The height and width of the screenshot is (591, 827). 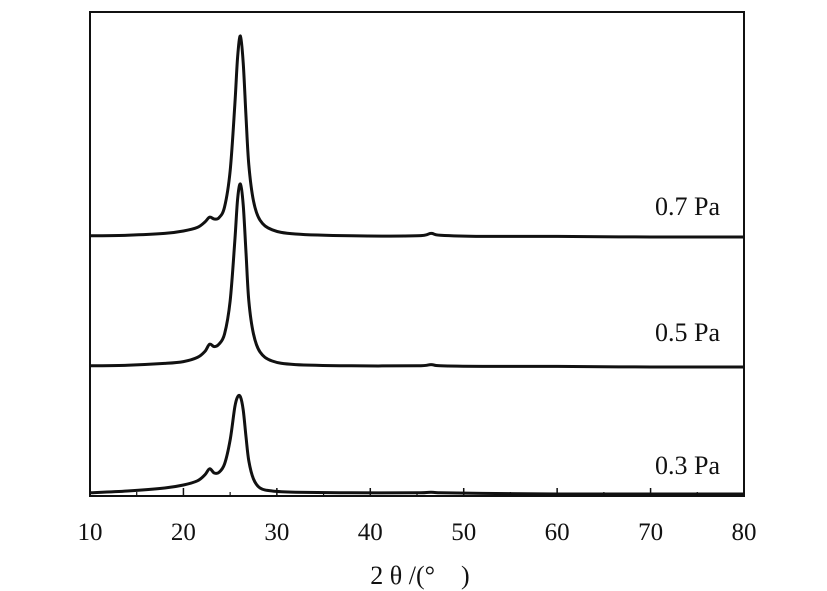 What do you see at coordinates (557, 532) in the screenshot?
I see `x-tick-label: 60` at bounding box center [557, 532].